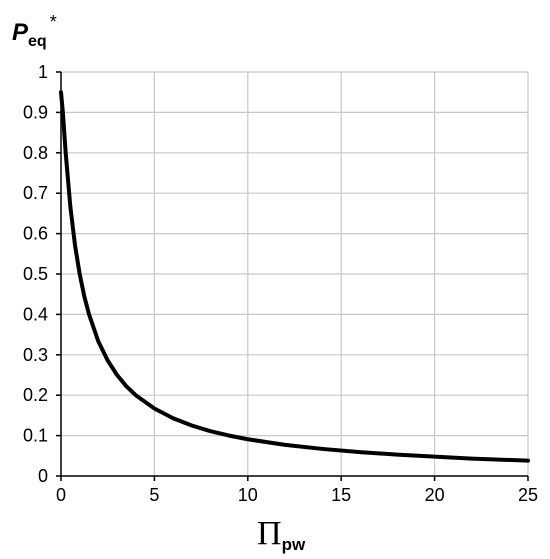 The image size is (550, 559). I want to click on x-tick-labels: 0 5 10 15 20 25, so click(297, 495).